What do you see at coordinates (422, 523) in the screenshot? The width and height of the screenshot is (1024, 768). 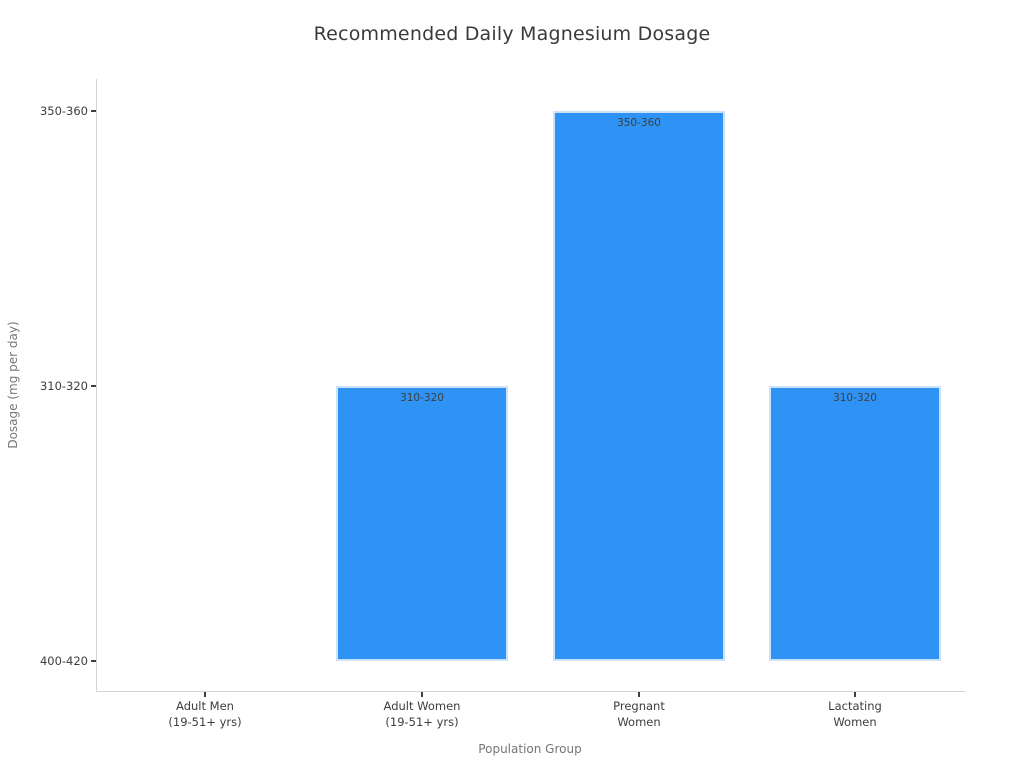 I see `bar-adult-women: 310-320` at bounding box center [422, 523].